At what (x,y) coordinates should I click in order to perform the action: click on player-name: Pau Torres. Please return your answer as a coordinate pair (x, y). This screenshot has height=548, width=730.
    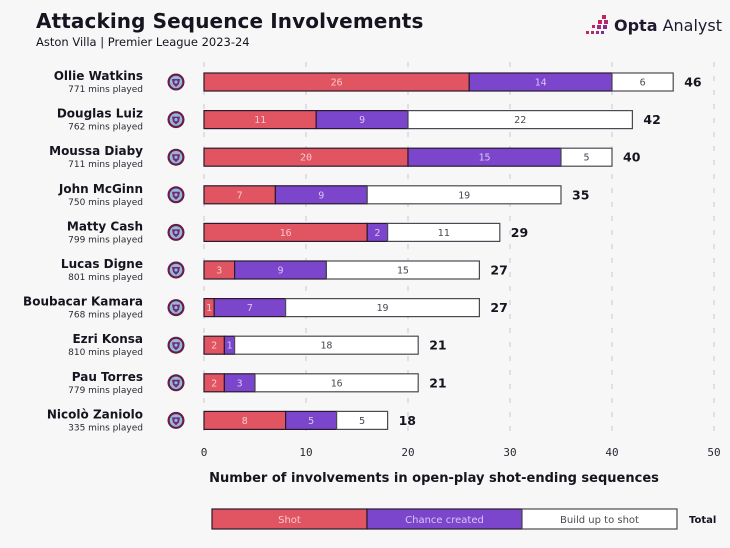
    Looking at the image, I should click on (107, 377).